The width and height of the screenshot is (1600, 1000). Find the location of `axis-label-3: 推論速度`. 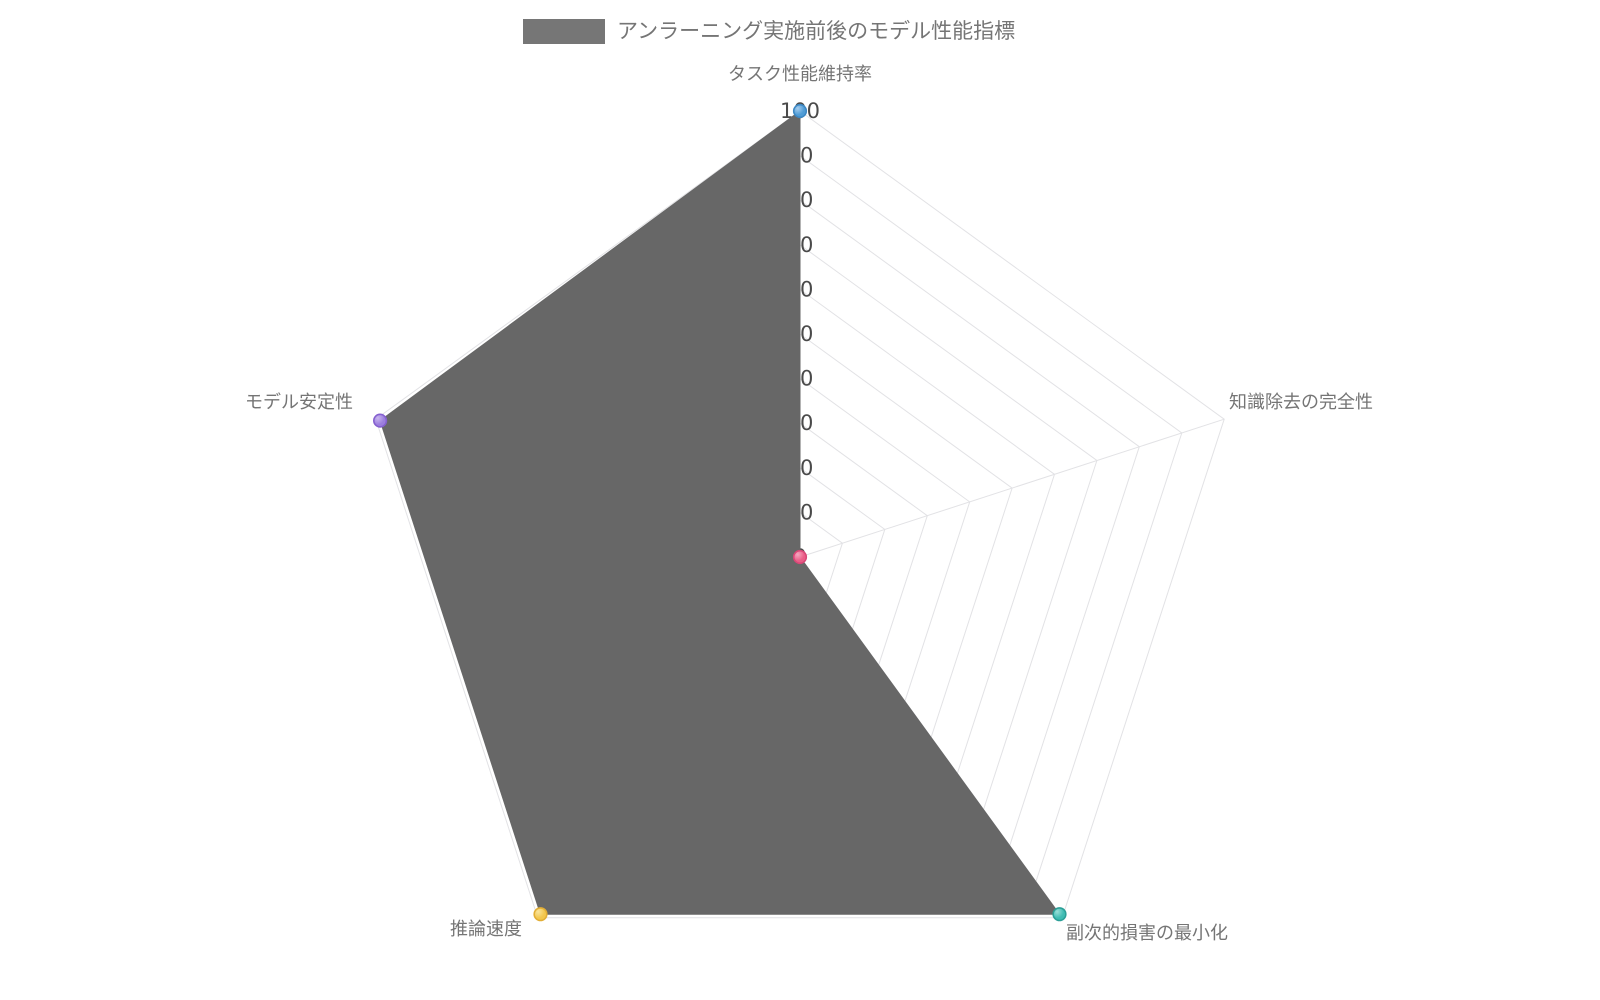

axis-label-3: 推論速度 is located at coordinates (486, 929).